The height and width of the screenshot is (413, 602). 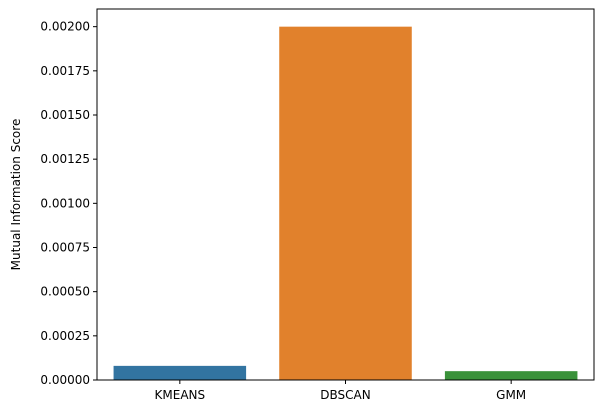 I want to click on y-tick-label: 0.00000, so click(x=65, y=380).